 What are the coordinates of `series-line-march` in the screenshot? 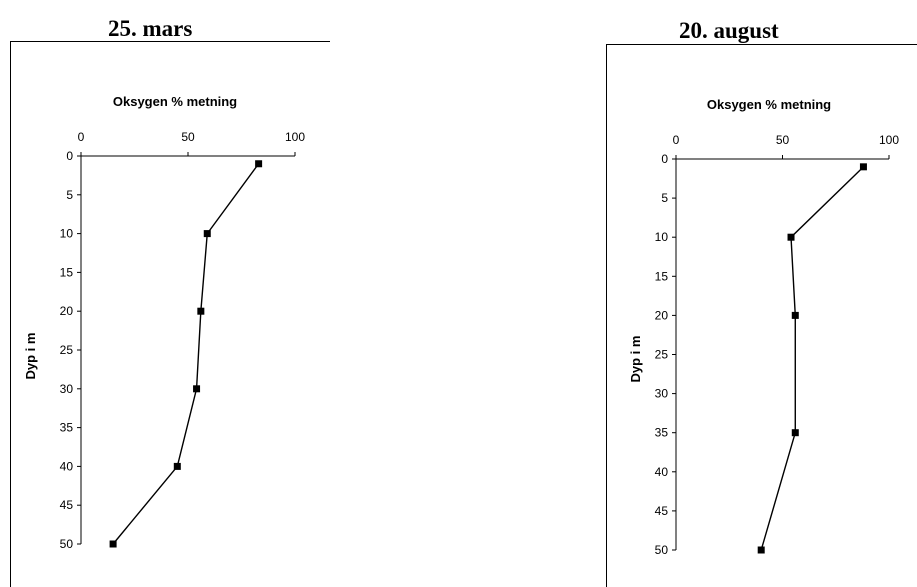 It's located at (186, 354).